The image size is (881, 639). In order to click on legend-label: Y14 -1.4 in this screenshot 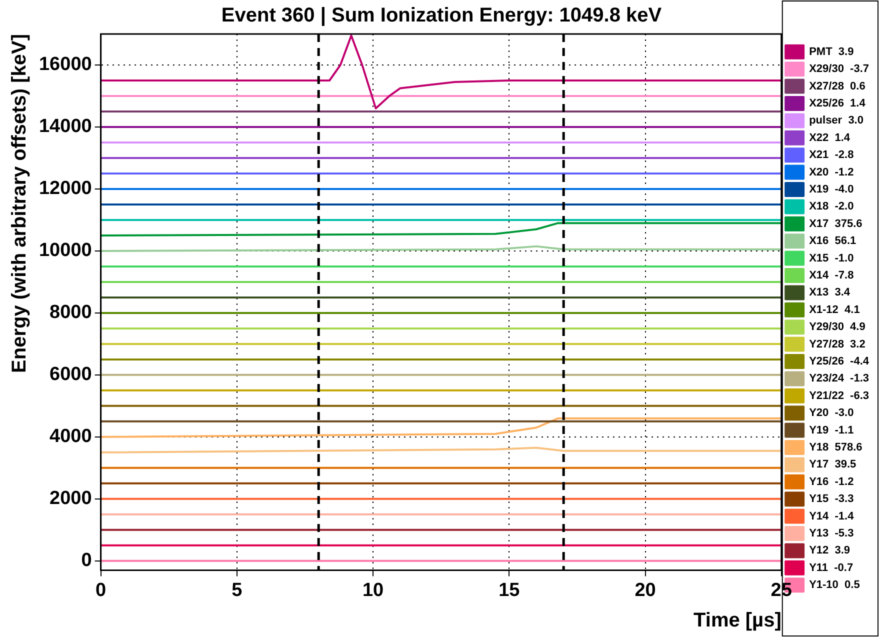, I will do `click(832, 516)`.